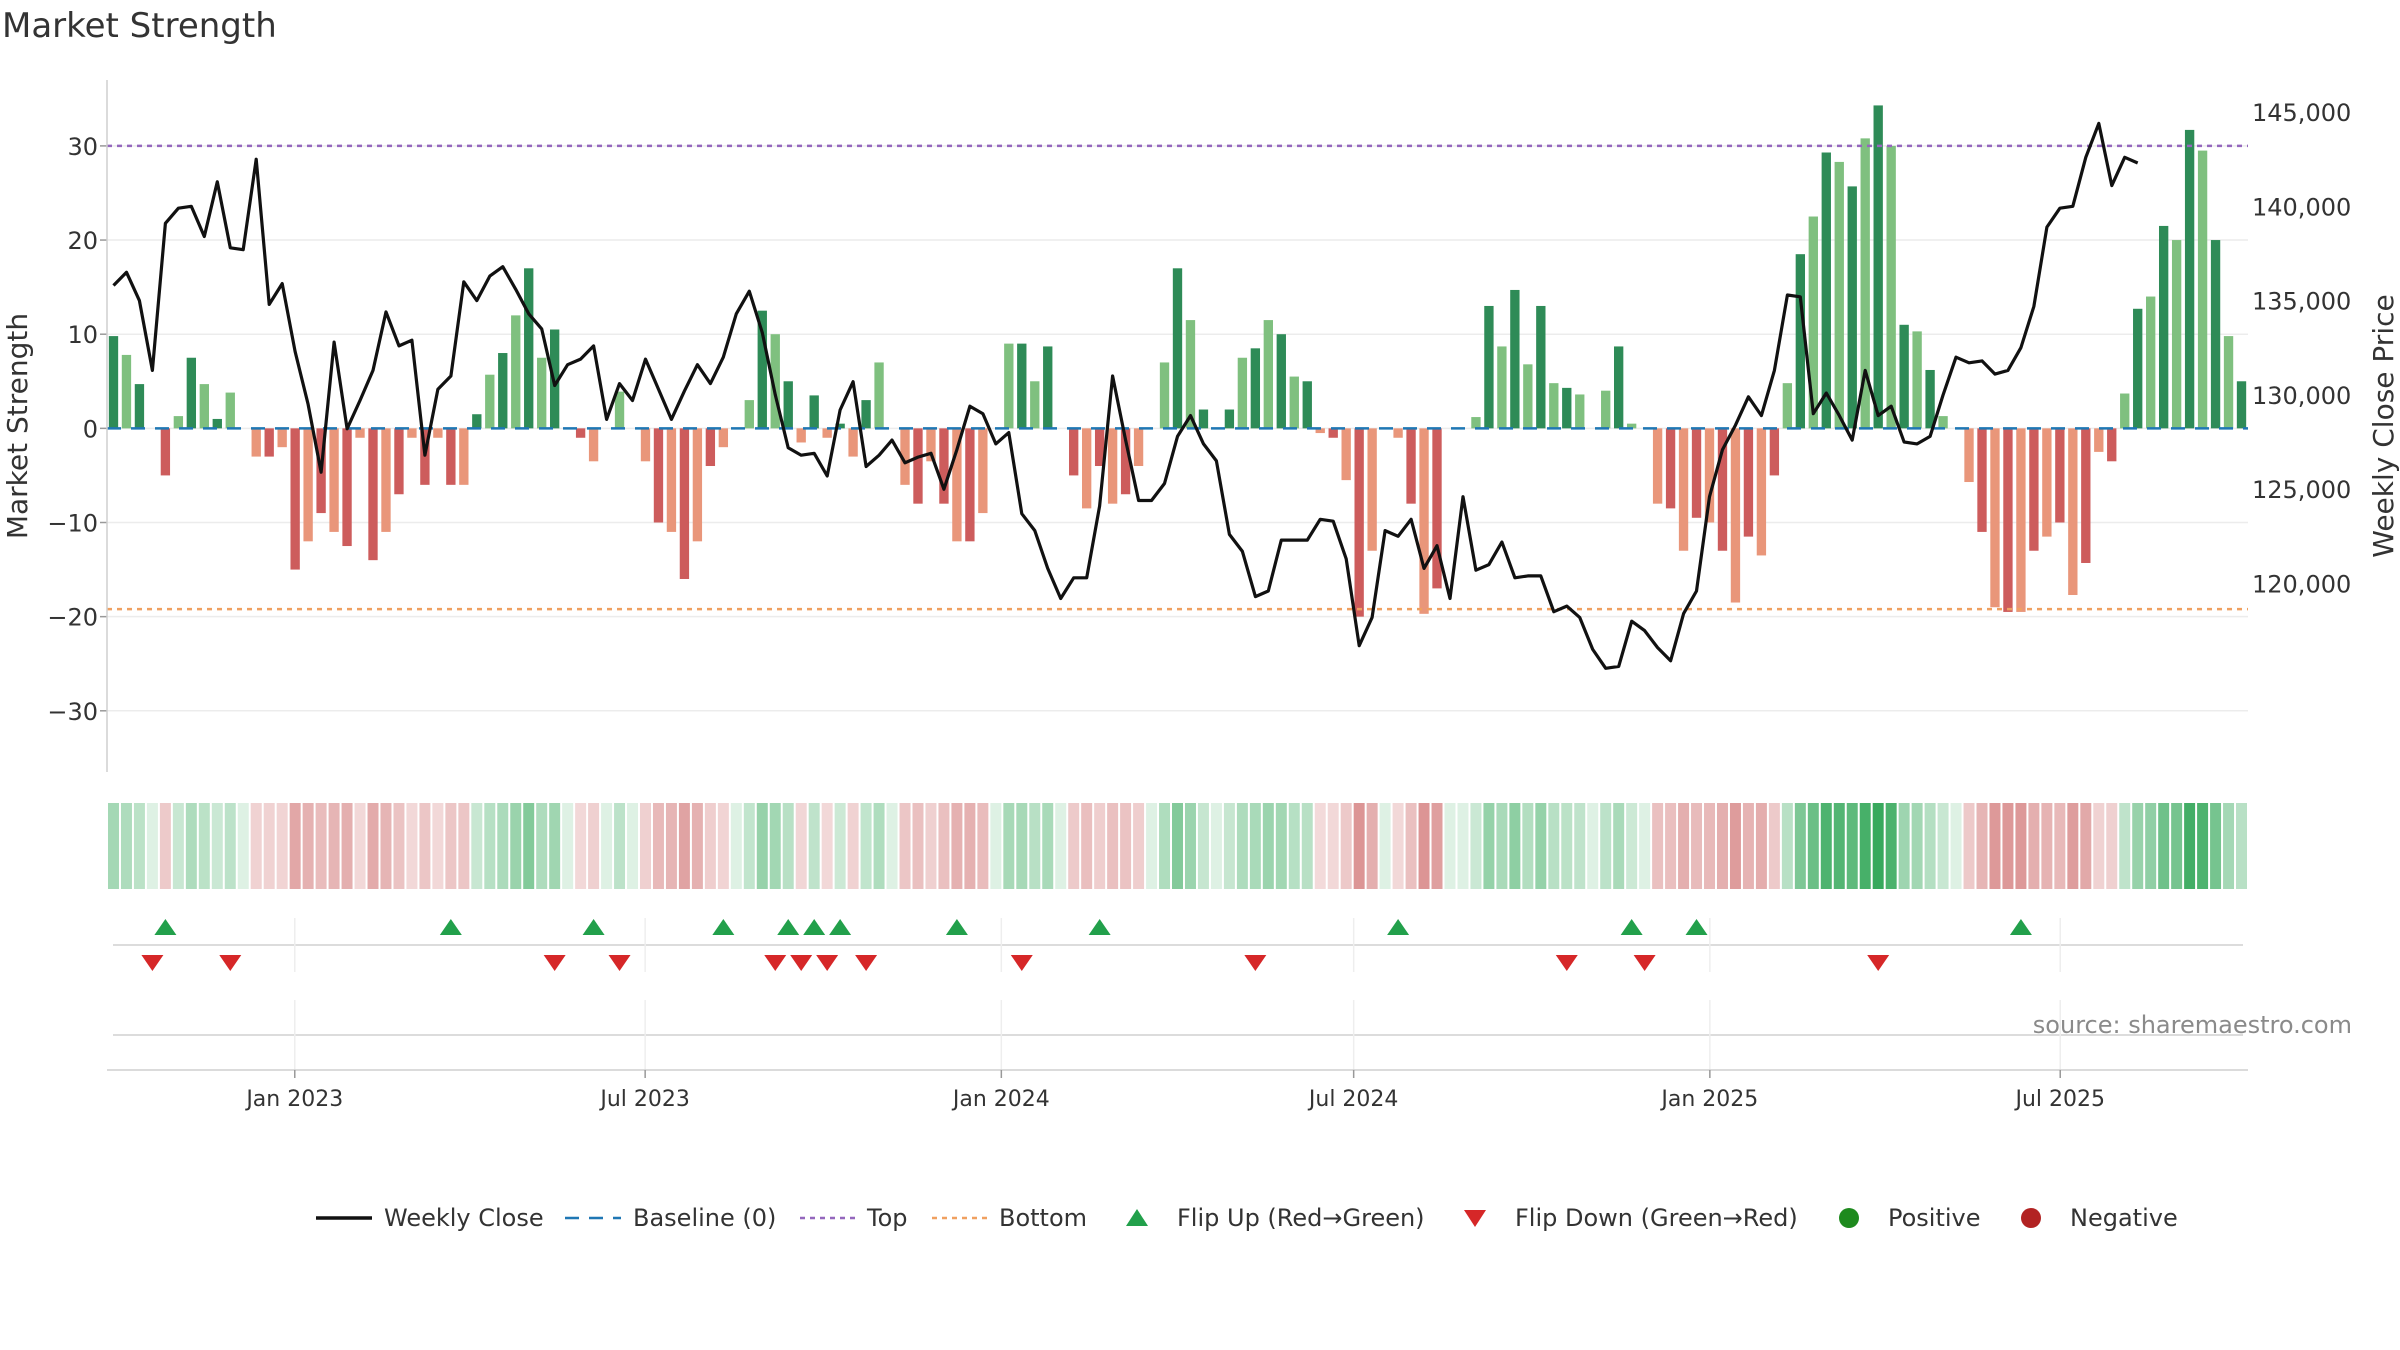  I want to click on x-tick-label: Jan 2024, so click(1000, 1099).